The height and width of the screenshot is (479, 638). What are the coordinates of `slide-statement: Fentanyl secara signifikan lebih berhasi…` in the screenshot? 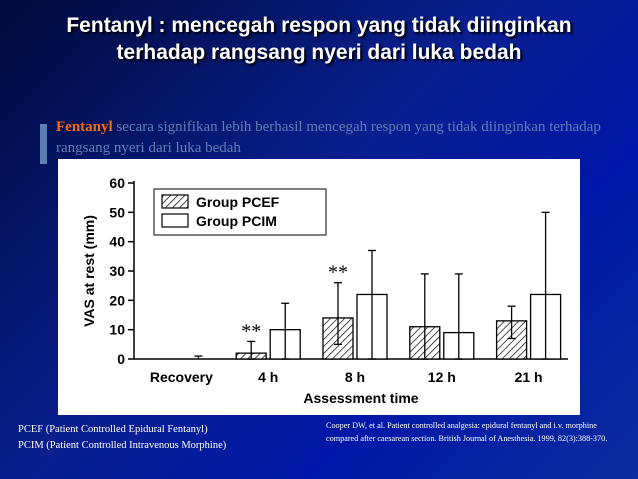 It's located at (336, 138).